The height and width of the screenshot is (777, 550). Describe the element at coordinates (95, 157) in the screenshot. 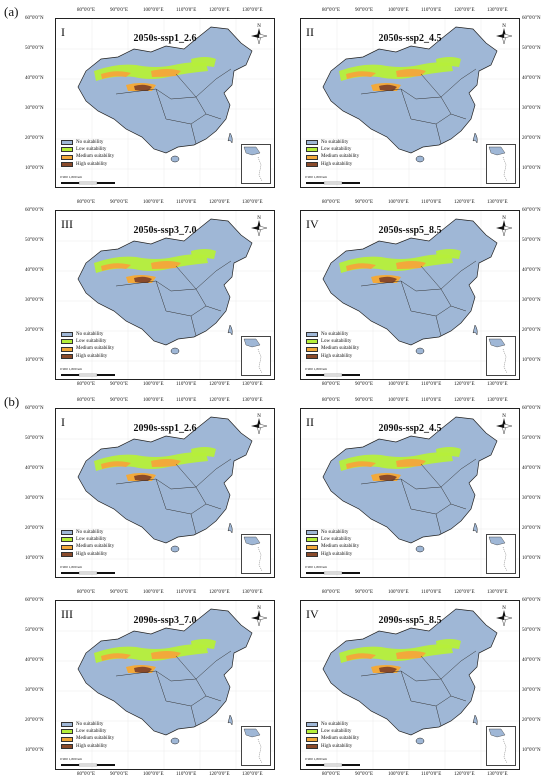

I see `legend-label: Medium suitability` at that location.